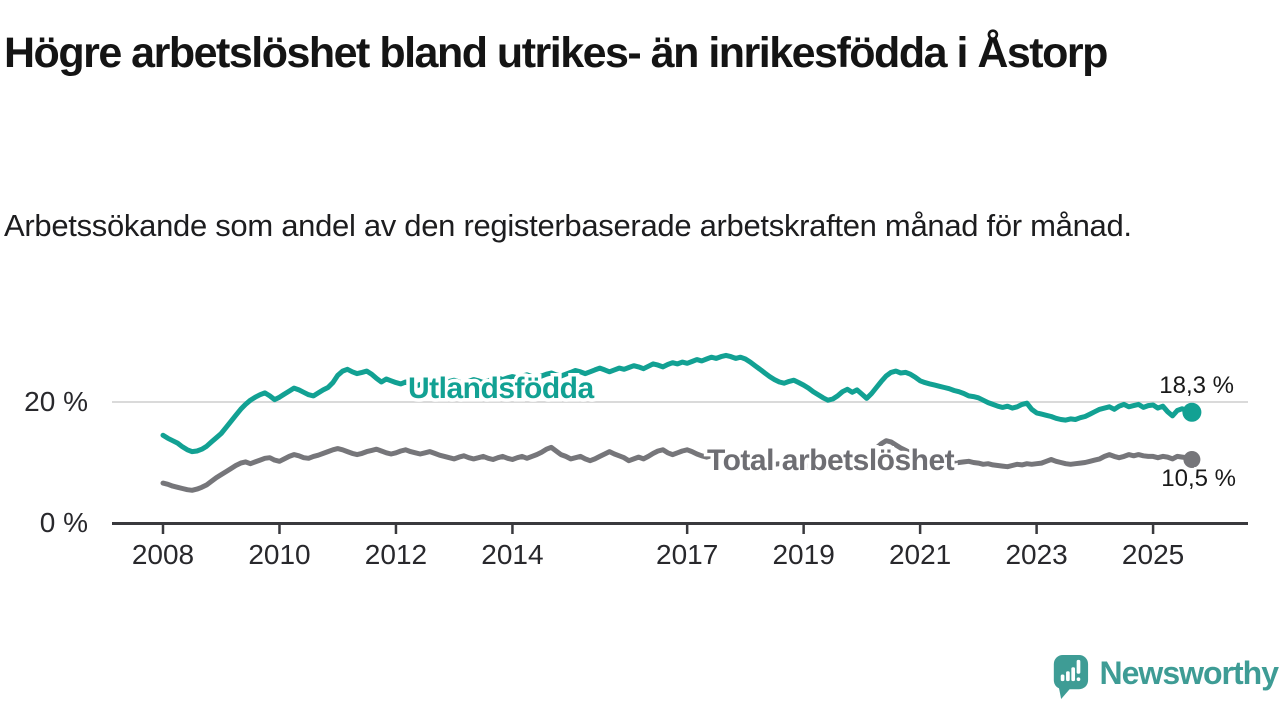 The height and width of the screenshot is (720, 1280). What do you see at coordinates (677, 465) in the screenshot?
I see `series-line-total-arbetsloshet` at bounding box center [677, 465].